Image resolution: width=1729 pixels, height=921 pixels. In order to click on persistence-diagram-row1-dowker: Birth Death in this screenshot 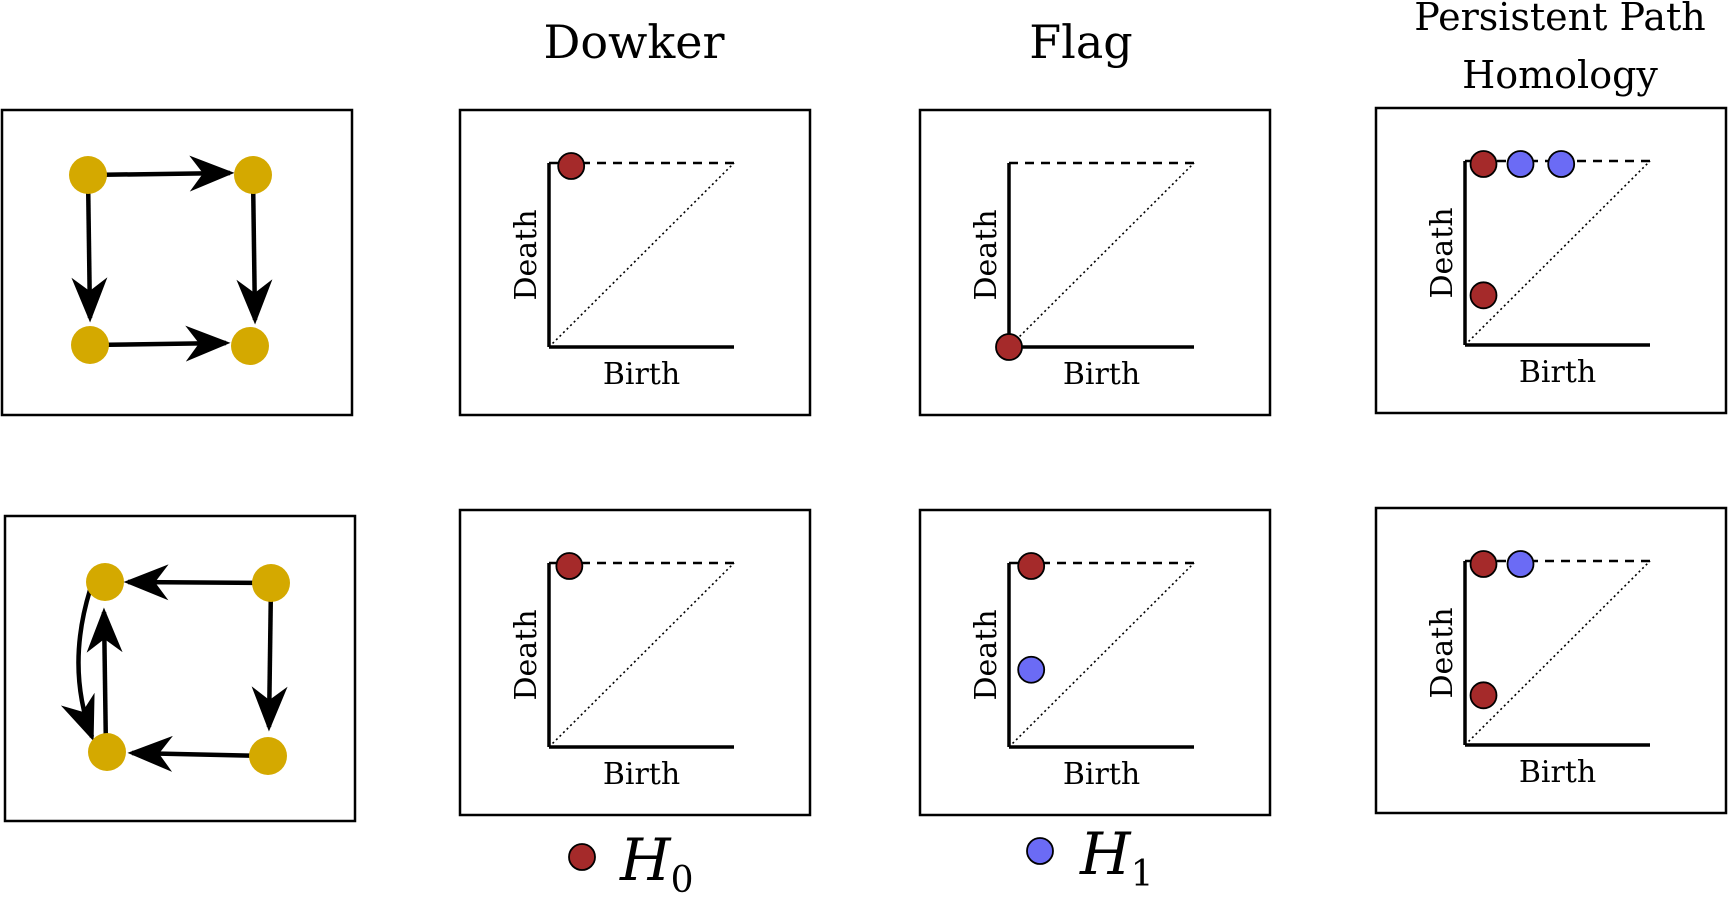, I will do `click(635, 262)`.